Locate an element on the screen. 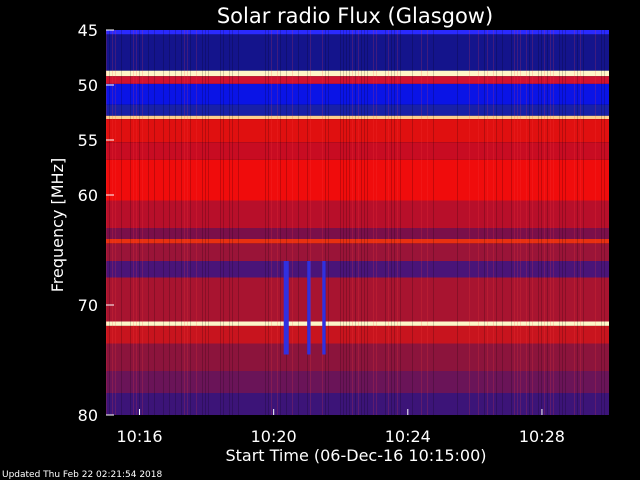 The width and height of the screenshot is (640, 480). y-tick-label-5: 80 is located at coordinates (88, 415).